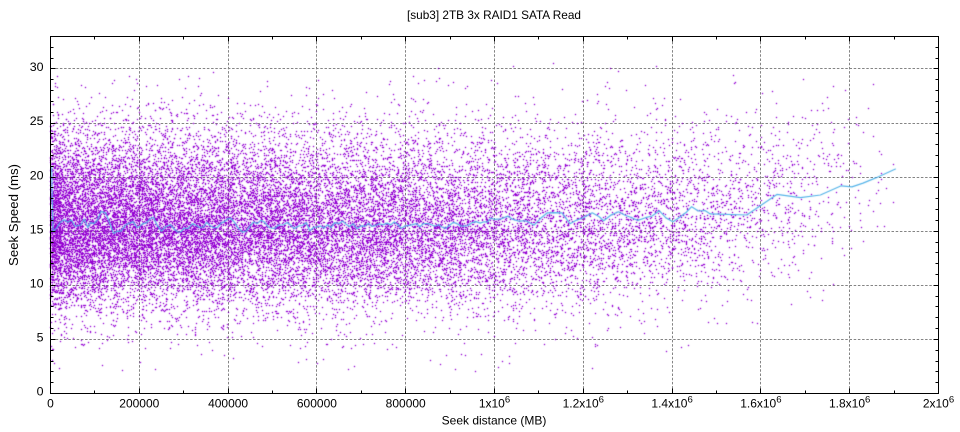 The height and width of the screenshot is (432, 960). Describe the element at coordinates (37, 121) in the screenshot. I see `svg-text: 25` at that location.